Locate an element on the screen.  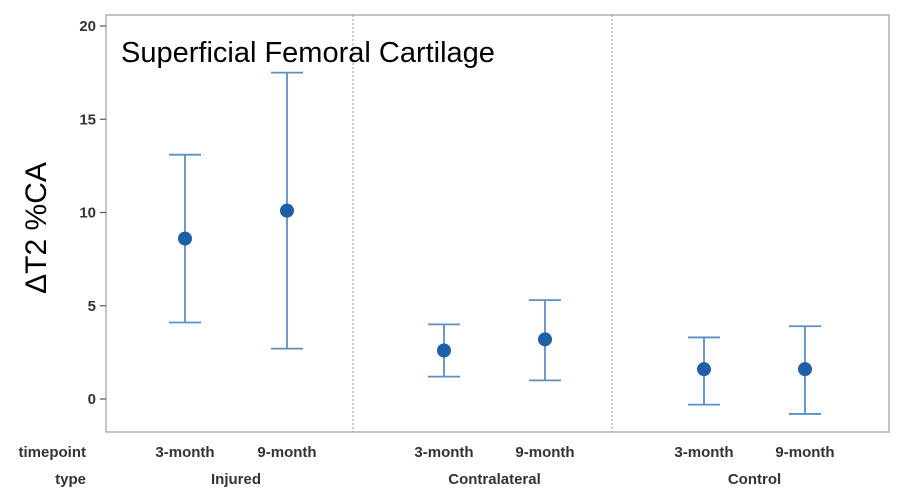
interval-injured-9-month is located at coordinates (287, 210).